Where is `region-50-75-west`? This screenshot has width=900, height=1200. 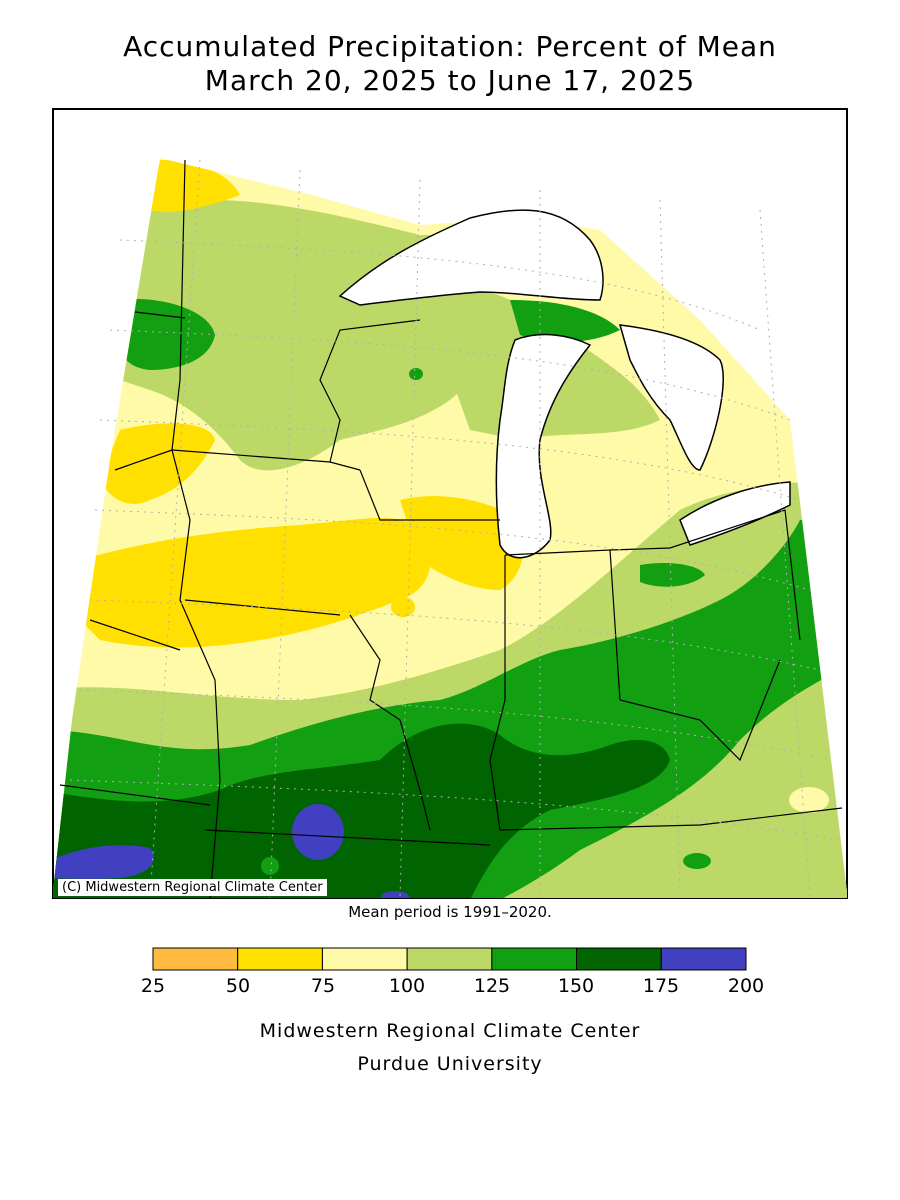
region-50-75-west is located at coordinates (157, 463).